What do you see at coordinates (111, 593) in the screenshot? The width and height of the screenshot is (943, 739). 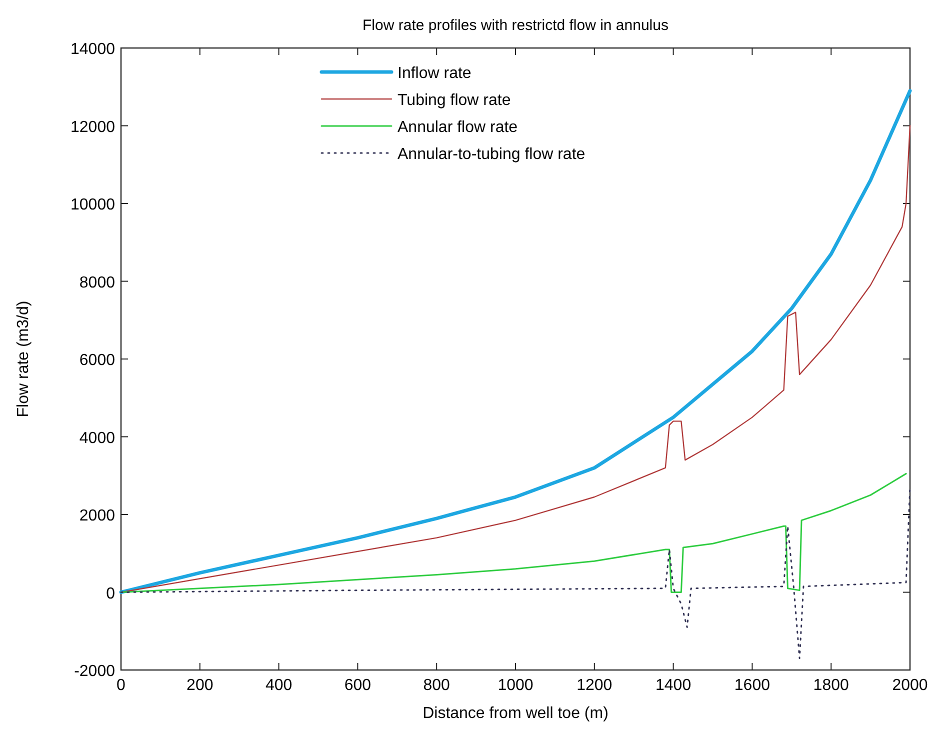 I see `y-tick-label: 0` at bounding box center [111, 593].